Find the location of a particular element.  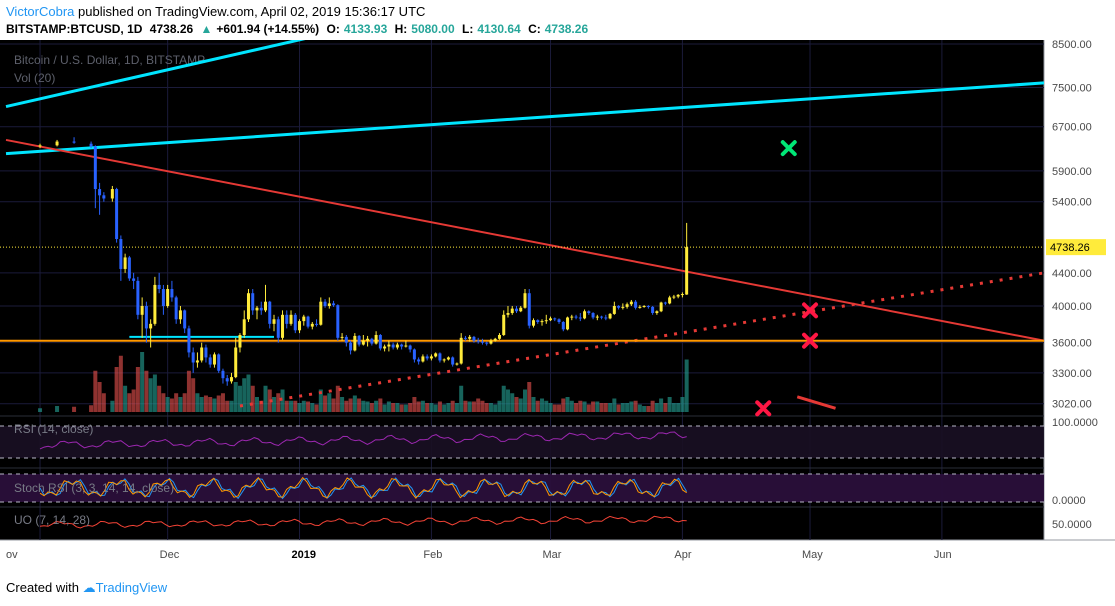

rsi-line is located at coordinates (363, 440).